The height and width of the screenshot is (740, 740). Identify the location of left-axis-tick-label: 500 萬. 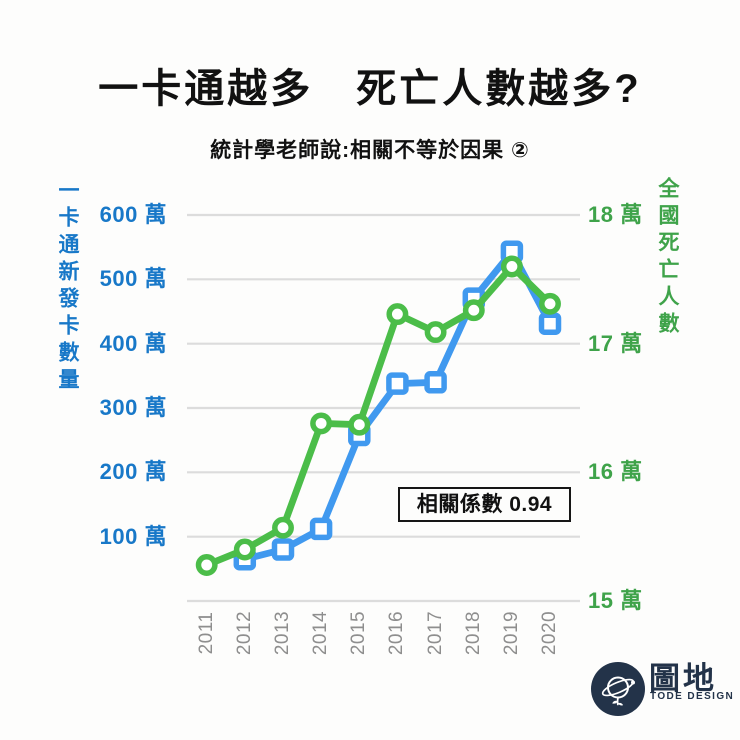
(133, 278).